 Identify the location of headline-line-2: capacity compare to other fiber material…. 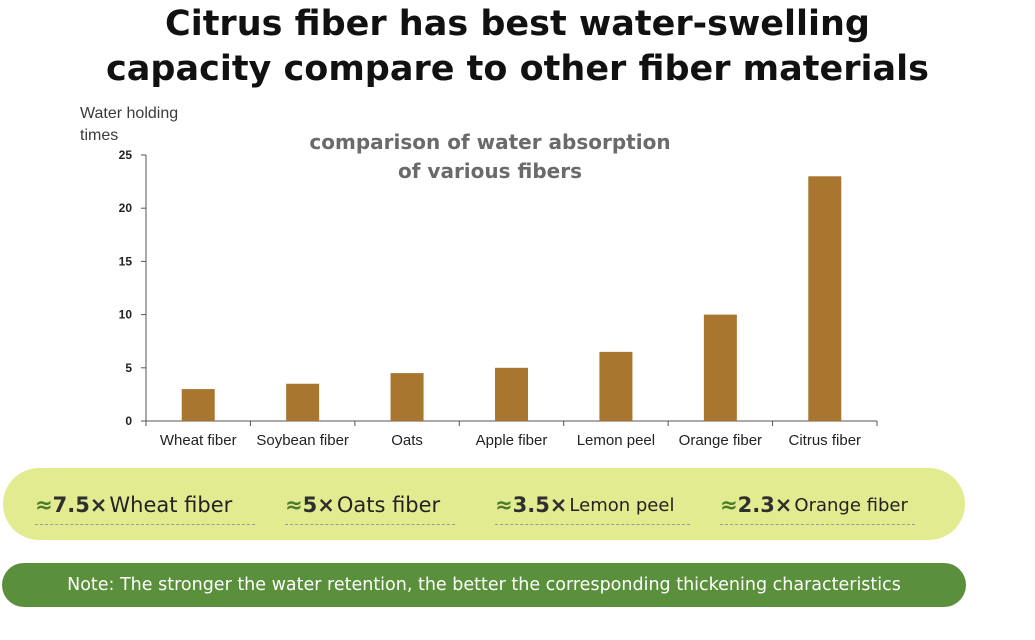
(517, 69).